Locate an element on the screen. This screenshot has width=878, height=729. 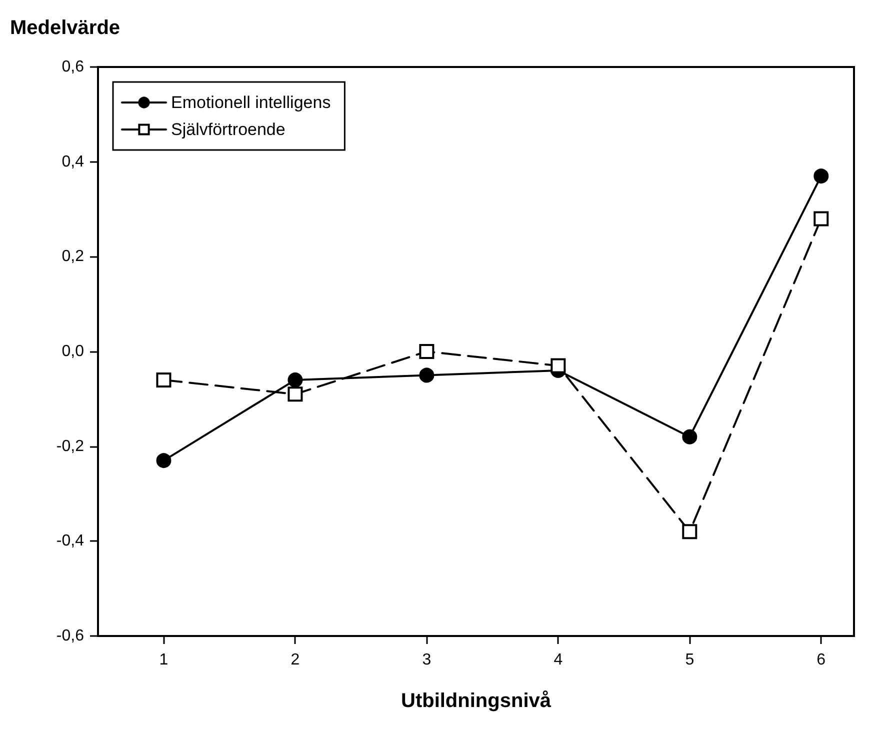
x-tick-label: 3 is located at coordinates (427, 660).